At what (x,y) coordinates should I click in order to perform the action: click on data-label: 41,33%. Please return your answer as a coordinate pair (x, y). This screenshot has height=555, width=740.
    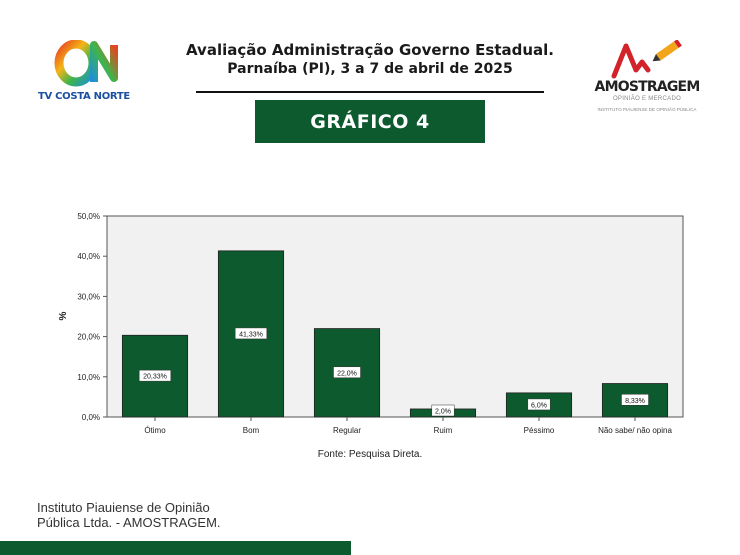
    Looking at the image, I should click on (251, 334).